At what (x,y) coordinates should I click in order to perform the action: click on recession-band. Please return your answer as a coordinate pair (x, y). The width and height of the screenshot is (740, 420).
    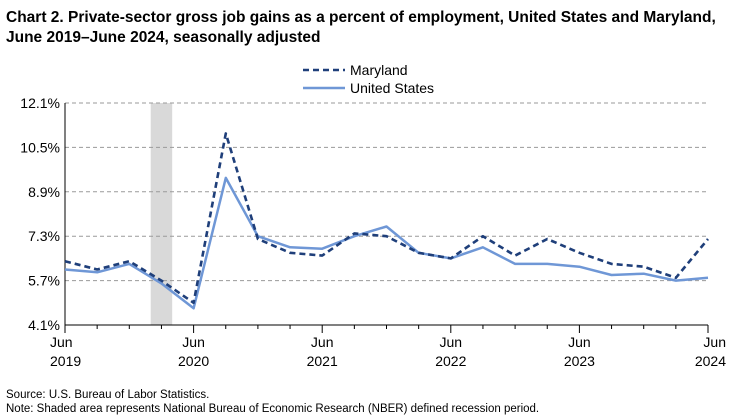
    Looking at the image, I should click on (161, 214).